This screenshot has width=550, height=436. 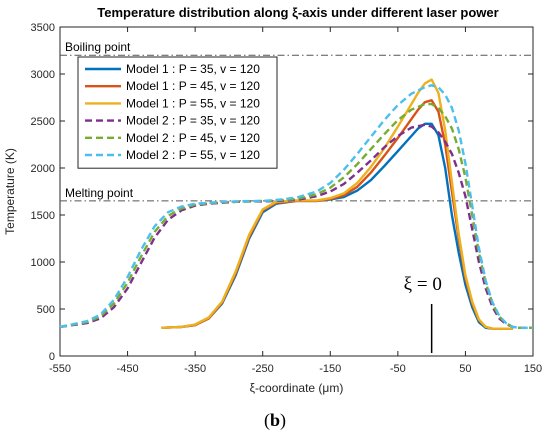 I want to click on x-axis-label: ξ-coordinate (μm), so click(x=297, y=388).